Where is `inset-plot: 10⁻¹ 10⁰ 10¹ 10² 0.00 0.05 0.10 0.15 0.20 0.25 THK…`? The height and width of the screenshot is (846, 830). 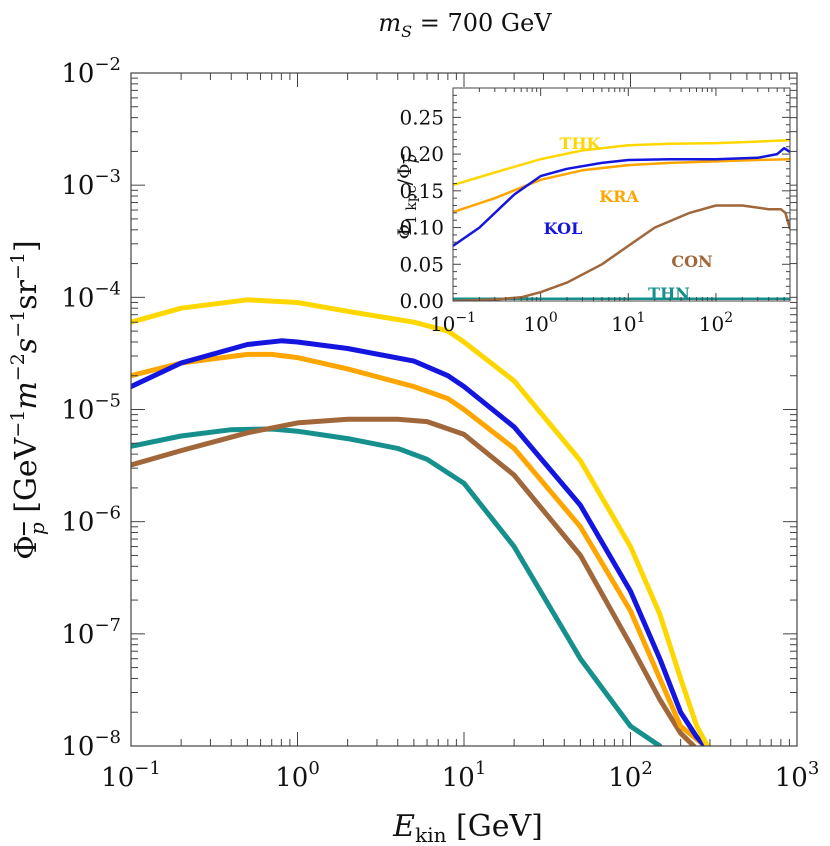 inset-plot: 10⁻¹ 10⁰ 10¹ 10² 0.00 0.05 0.10 0.15 0.20 0.25 THK… is located at coordinates (595, 211).